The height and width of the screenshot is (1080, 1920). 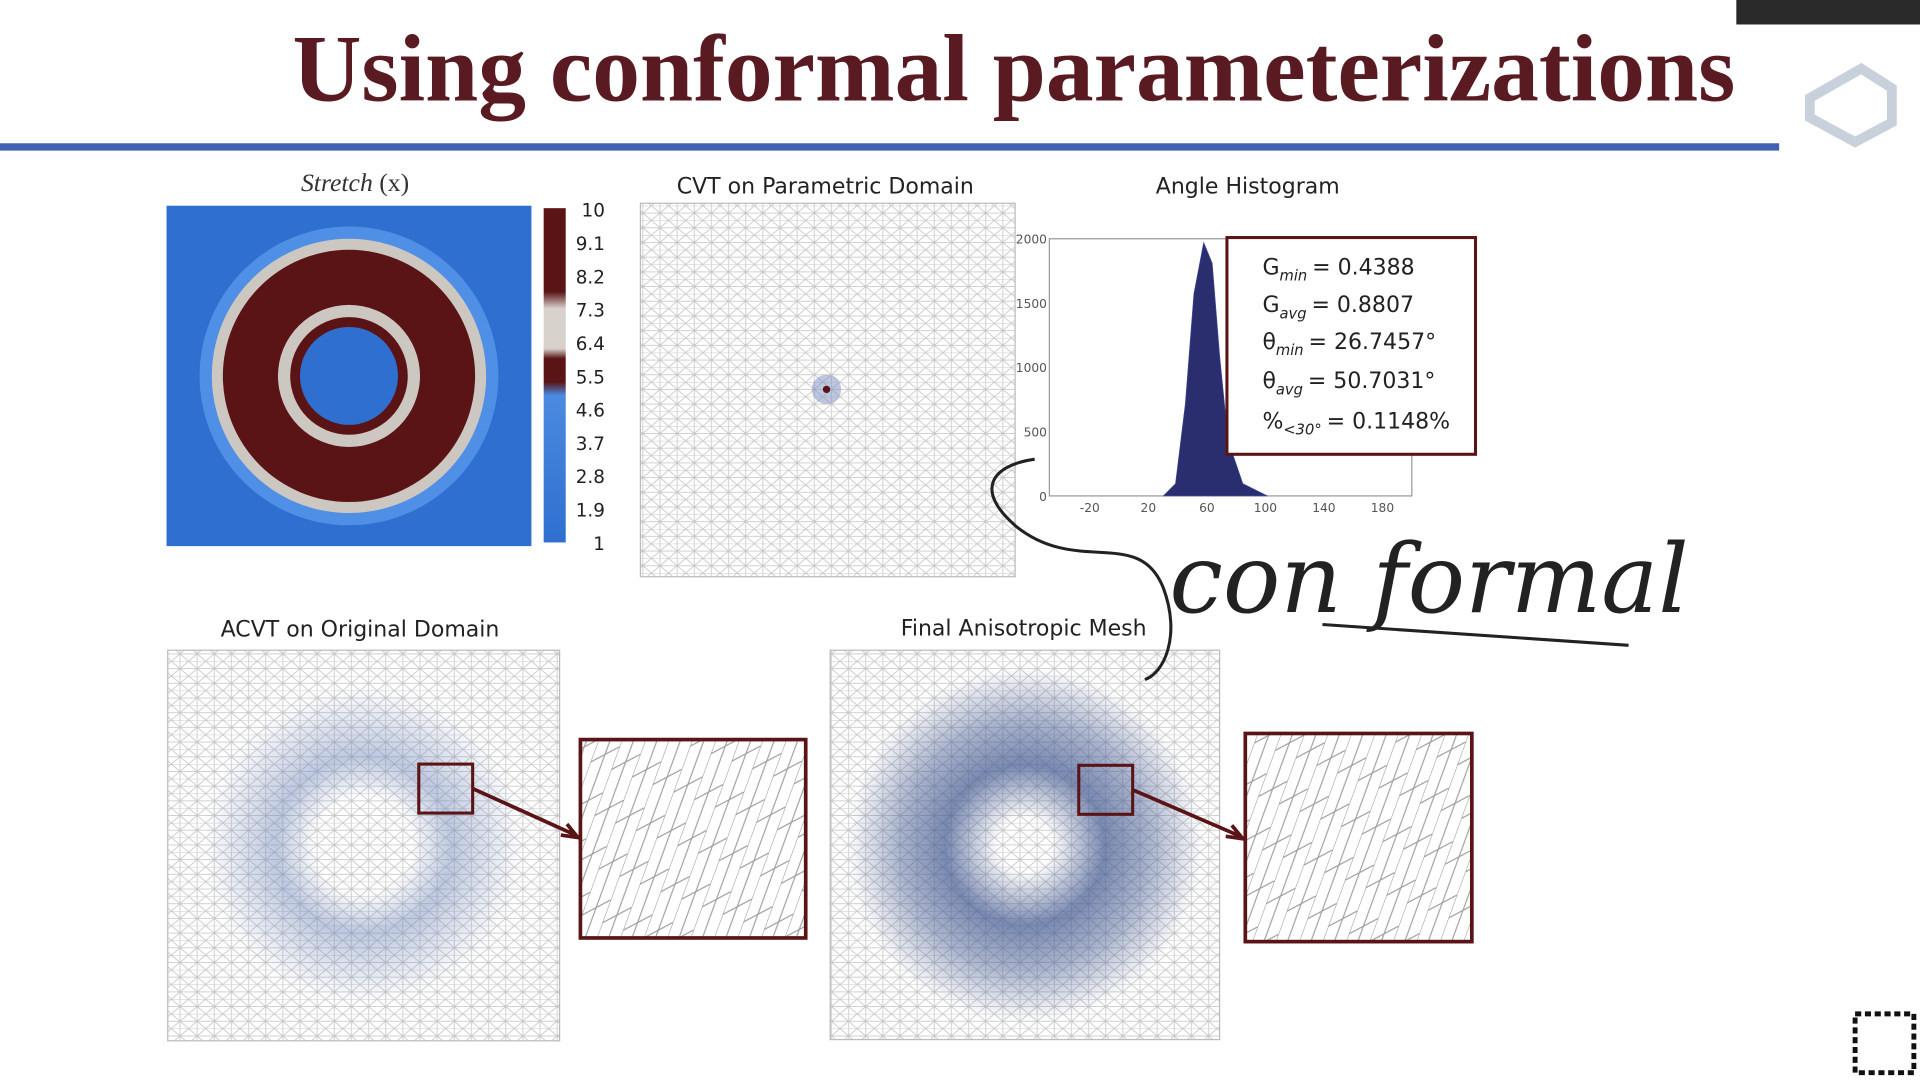 I want to click on stat-symbol: %, so click(x=1272, y=422).